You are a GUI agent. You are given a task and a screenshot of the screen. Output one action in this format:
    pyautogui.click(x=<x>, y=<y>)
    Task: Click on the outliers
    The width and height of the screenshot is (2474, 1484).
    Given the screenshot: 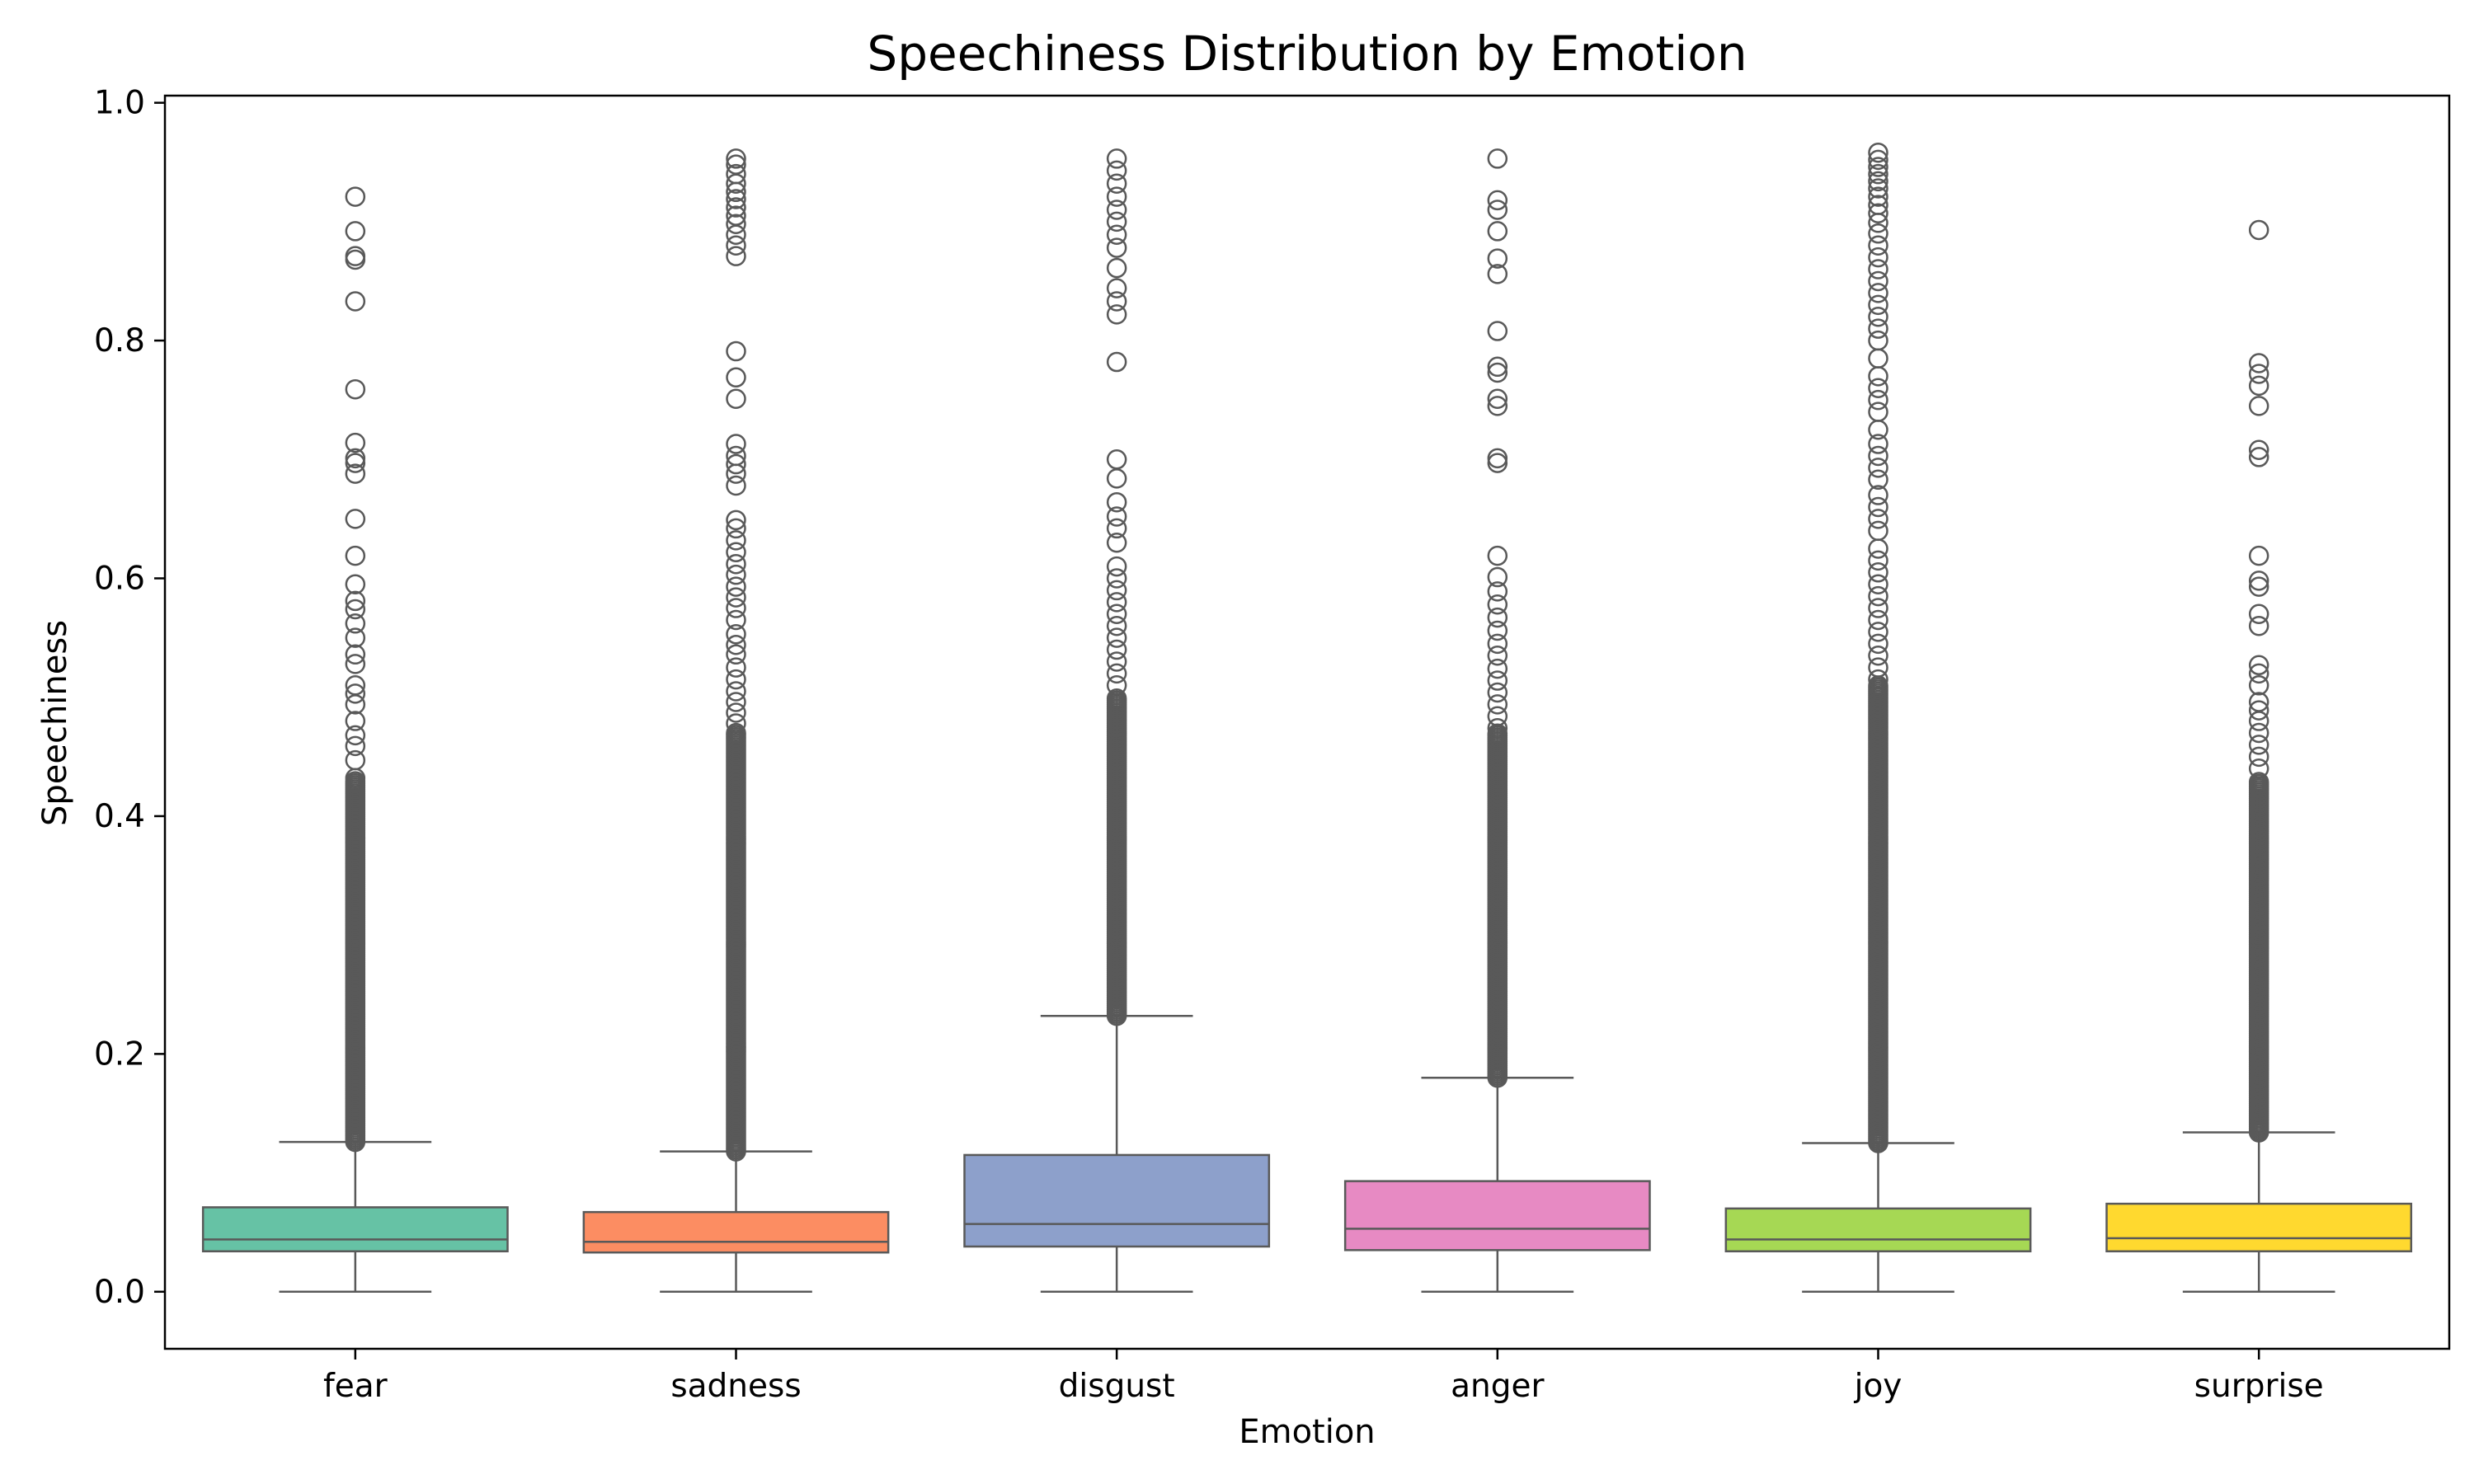 What is the action you would take?
    pyautogui.click(x=736, y=655)
    